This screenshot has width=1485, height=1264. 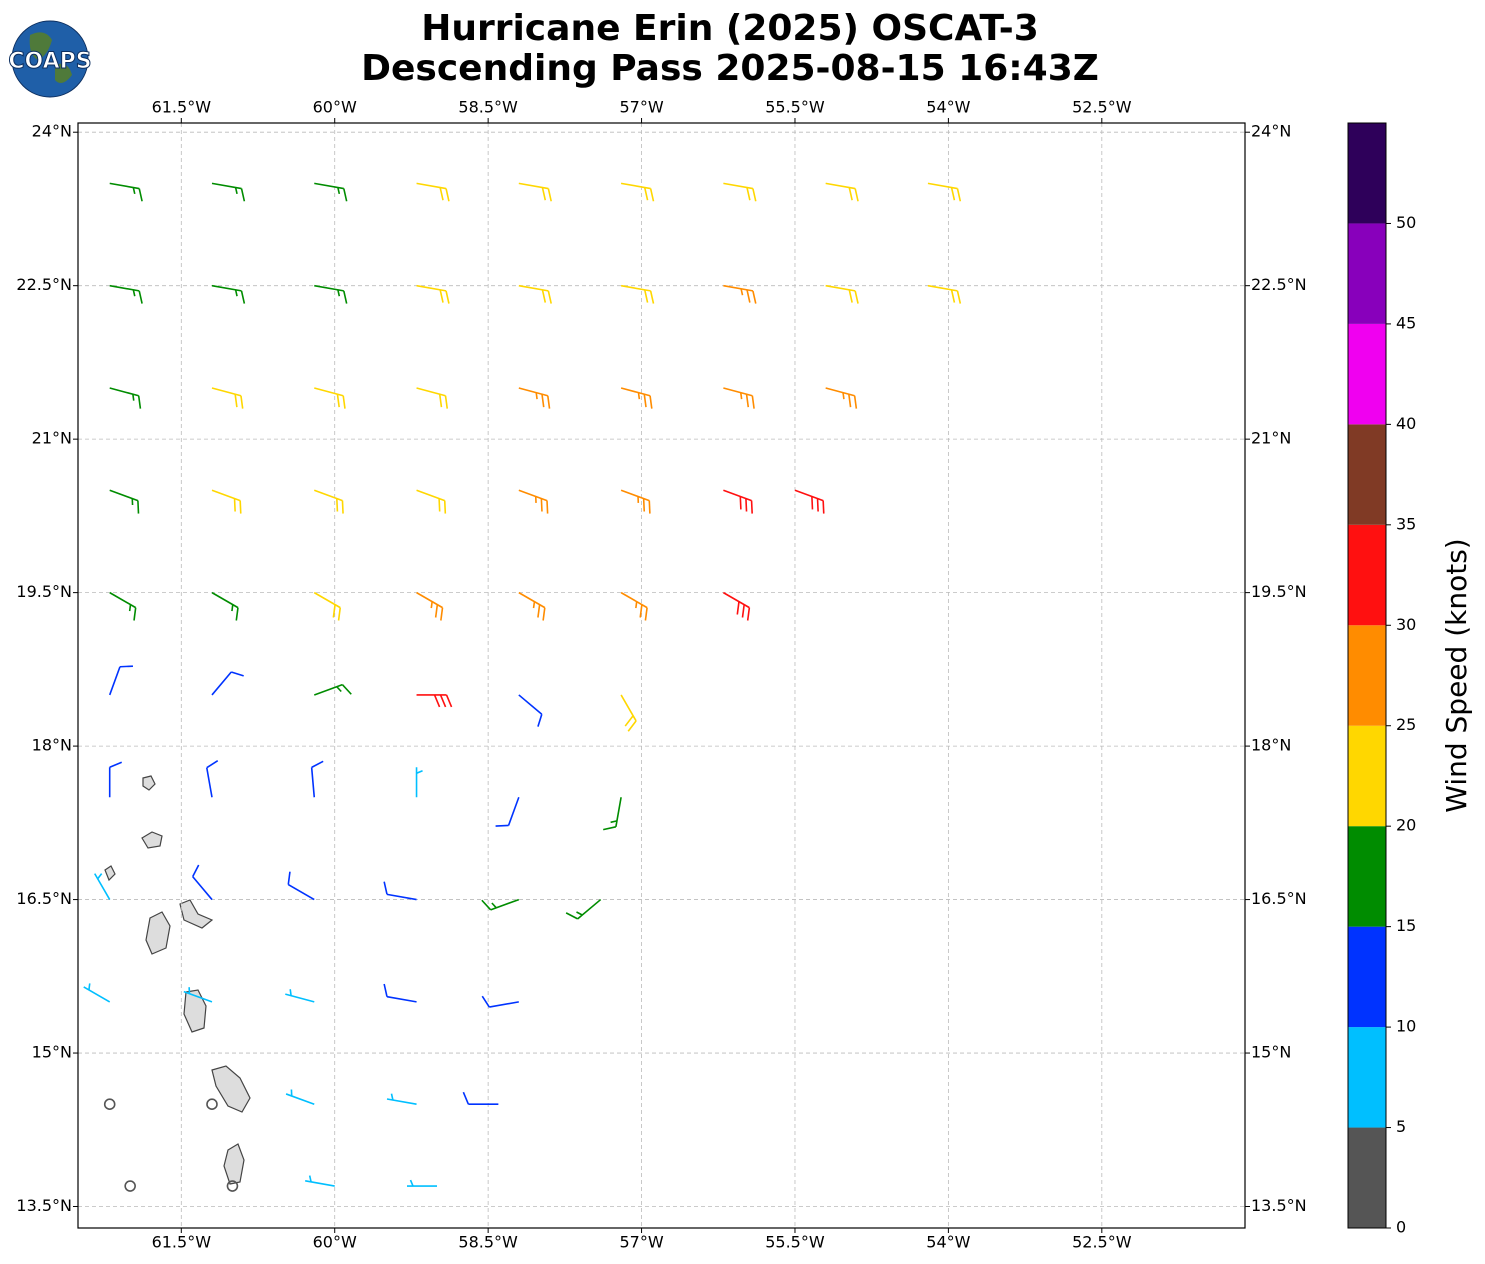 I want to click on colorbar-tick-label: 25, so click(x=1406, y=724).